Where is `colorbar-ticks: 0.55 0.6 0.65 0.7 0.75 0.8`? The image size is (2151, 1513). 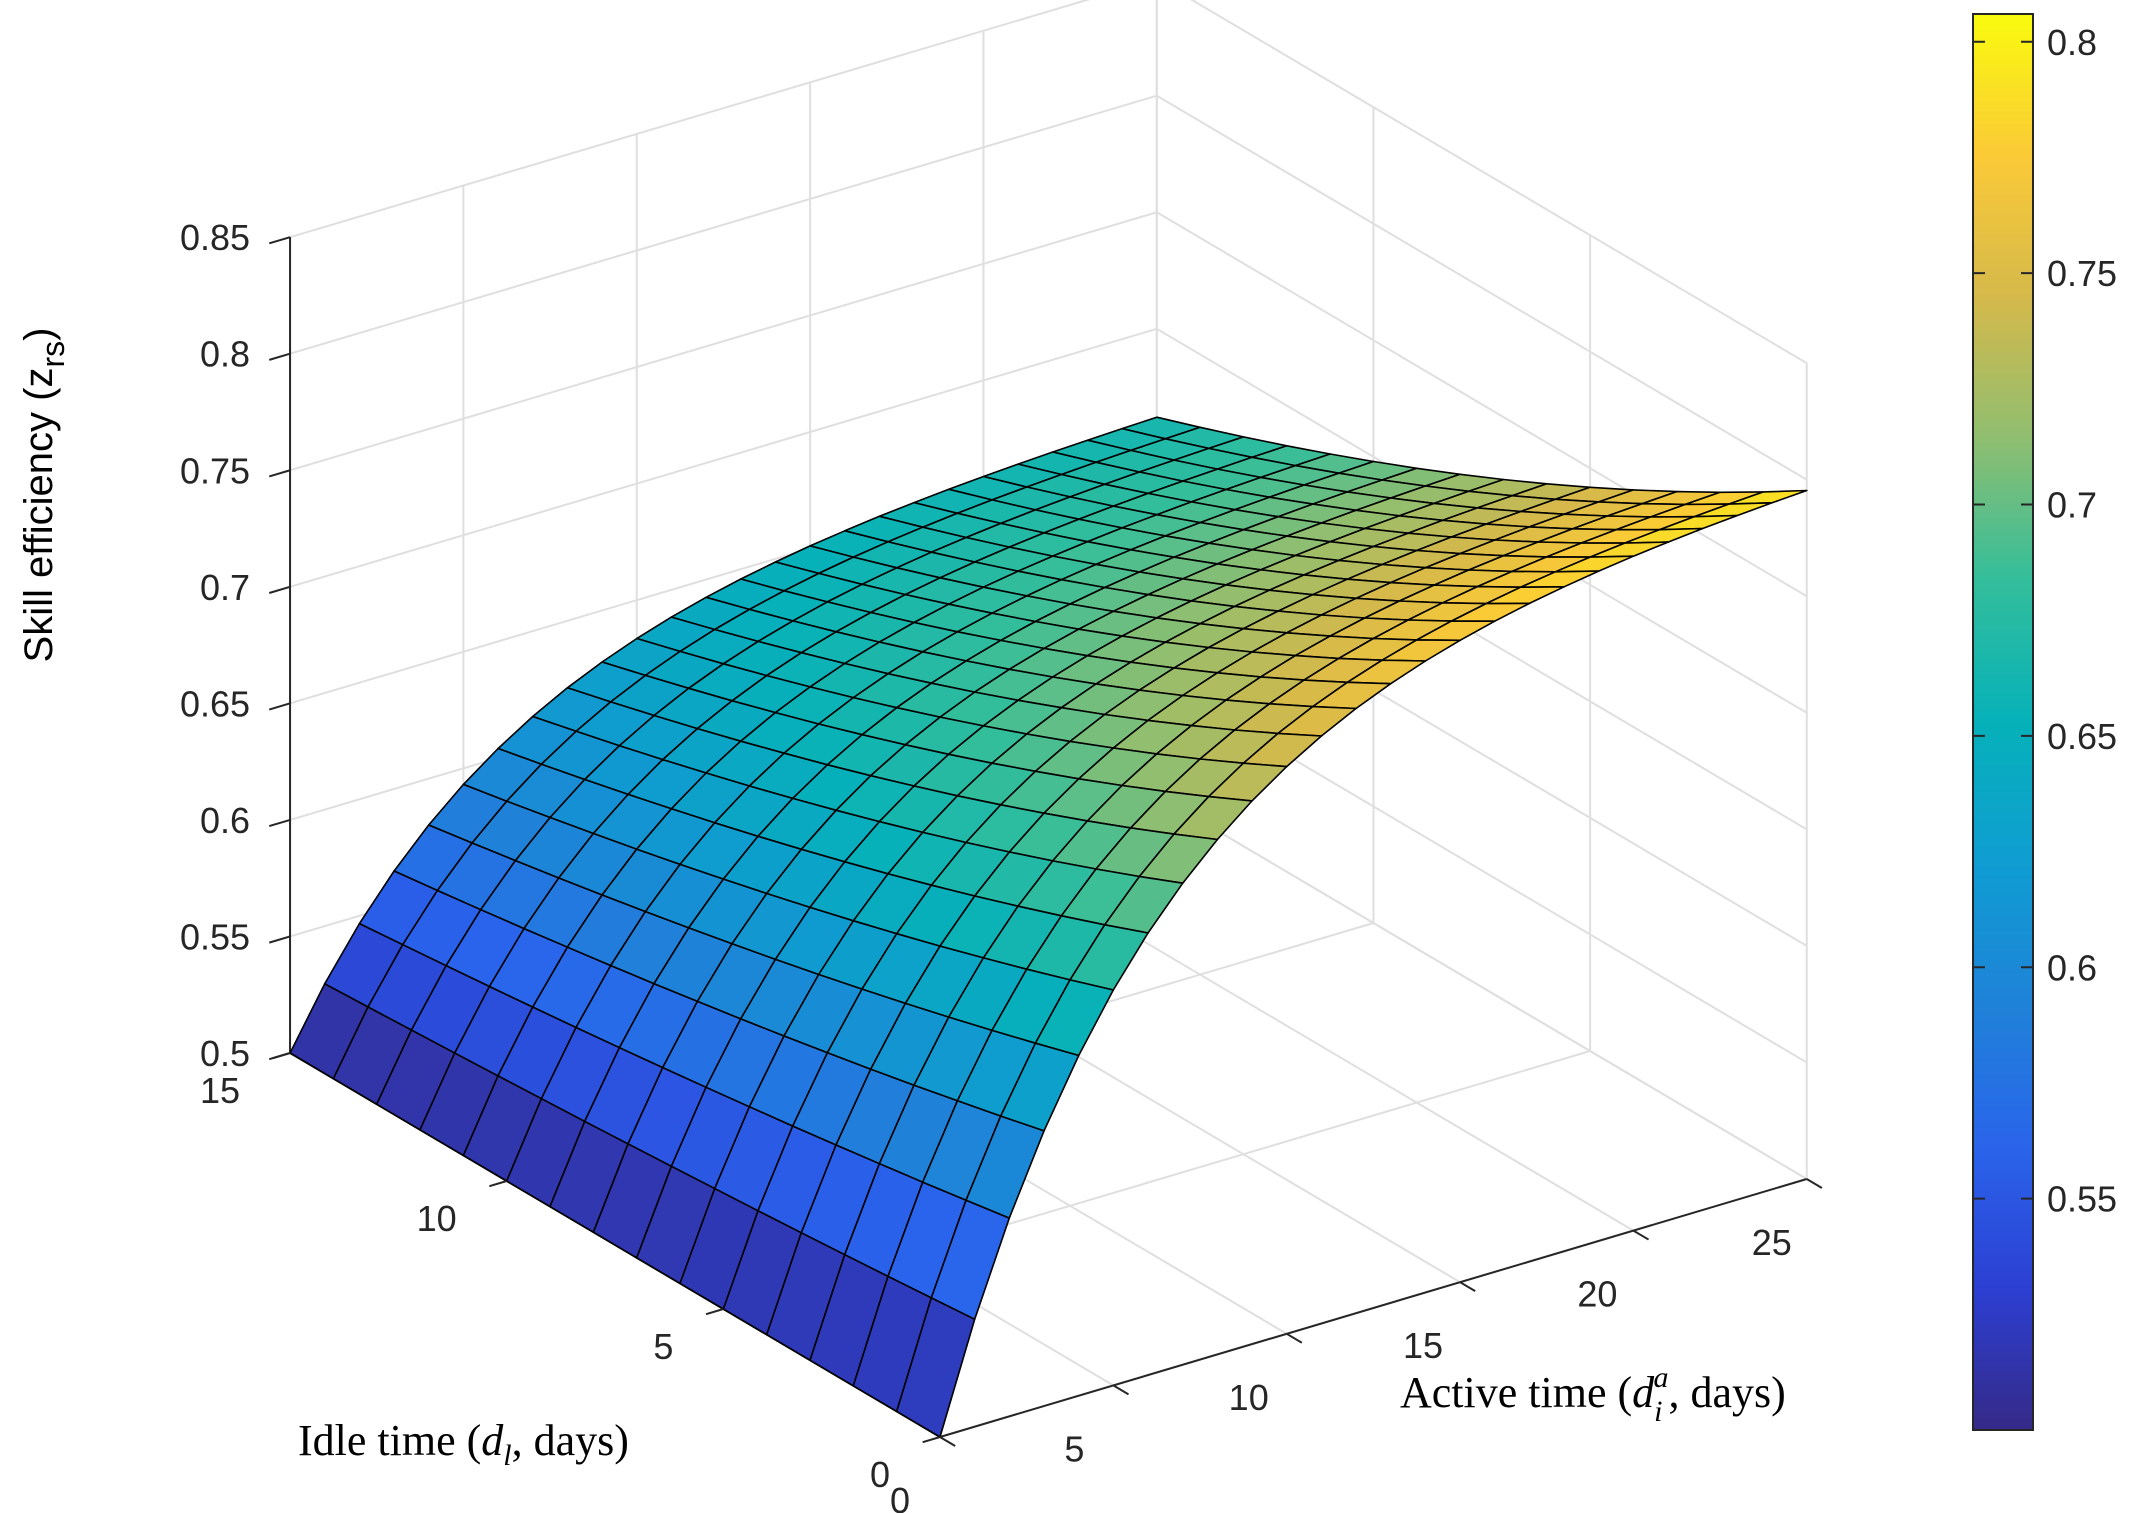
colorbar-ticks: 0.55 0.6 0.65 0.7 0.75 0.8 is located at coordinates (2045, 621).